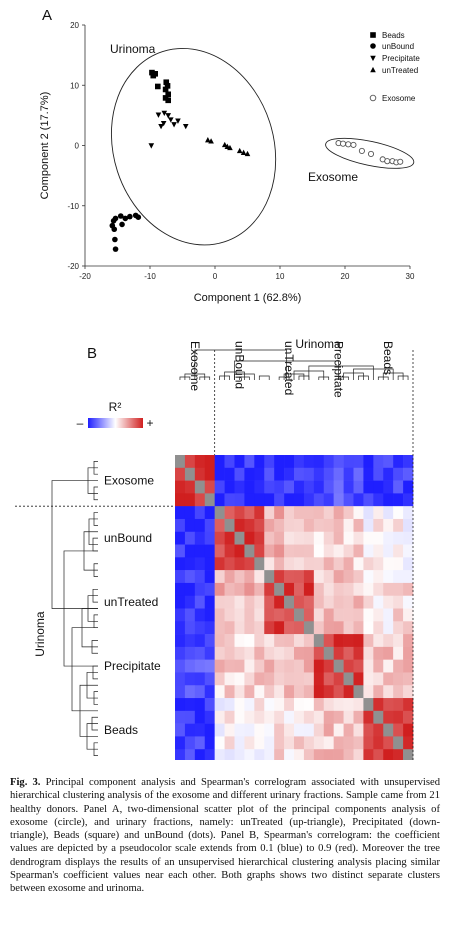  I want to click on legend-marker, so click(373, 35).